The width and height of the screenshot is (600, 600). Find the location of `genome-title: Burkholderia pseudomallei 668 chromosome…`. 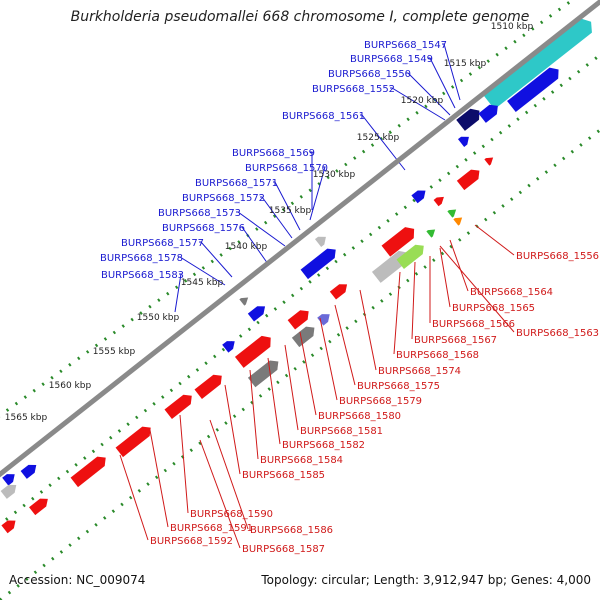

genome-title: Burkholderia pseudomallei 668 chromosome… is located at coordinates (300, 17).